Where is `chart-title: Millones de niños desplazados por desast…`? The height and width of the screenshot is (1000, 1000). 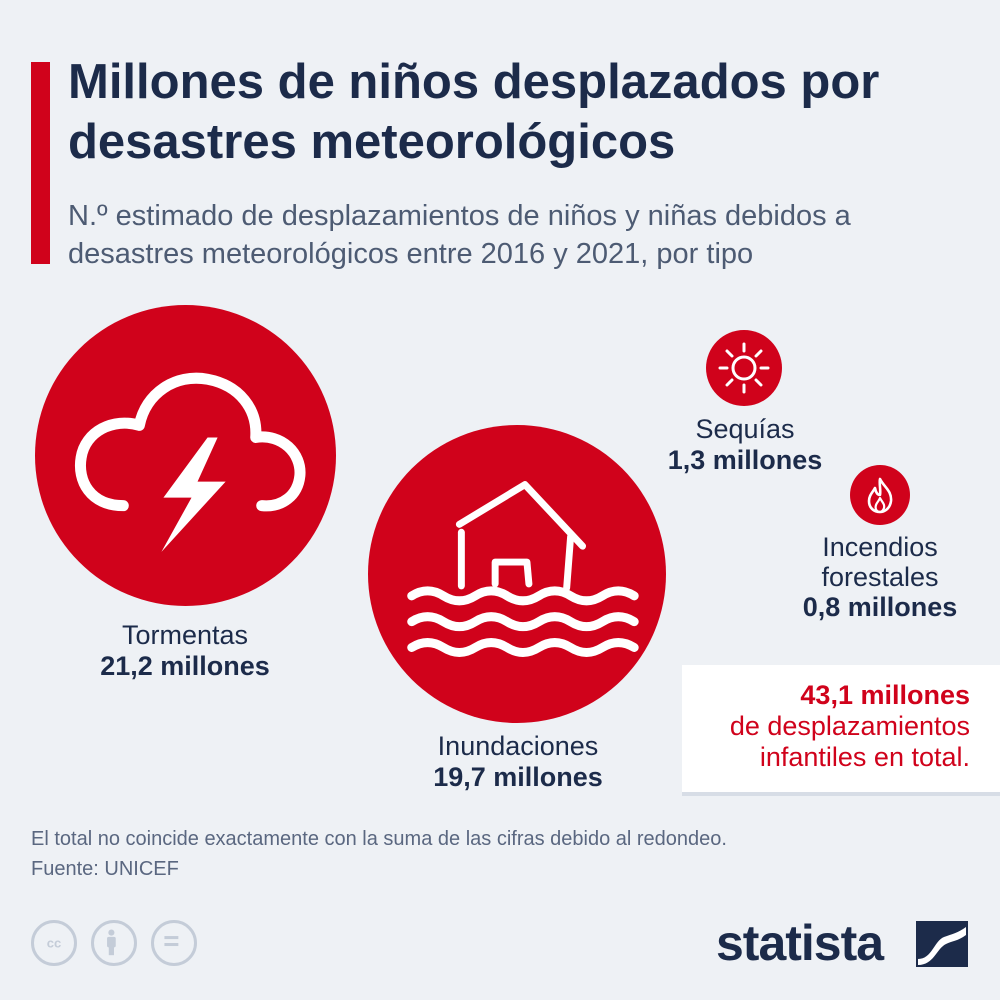
chart-title: Millones de niños desplazados por desast… is located at coordinates (474, 112).